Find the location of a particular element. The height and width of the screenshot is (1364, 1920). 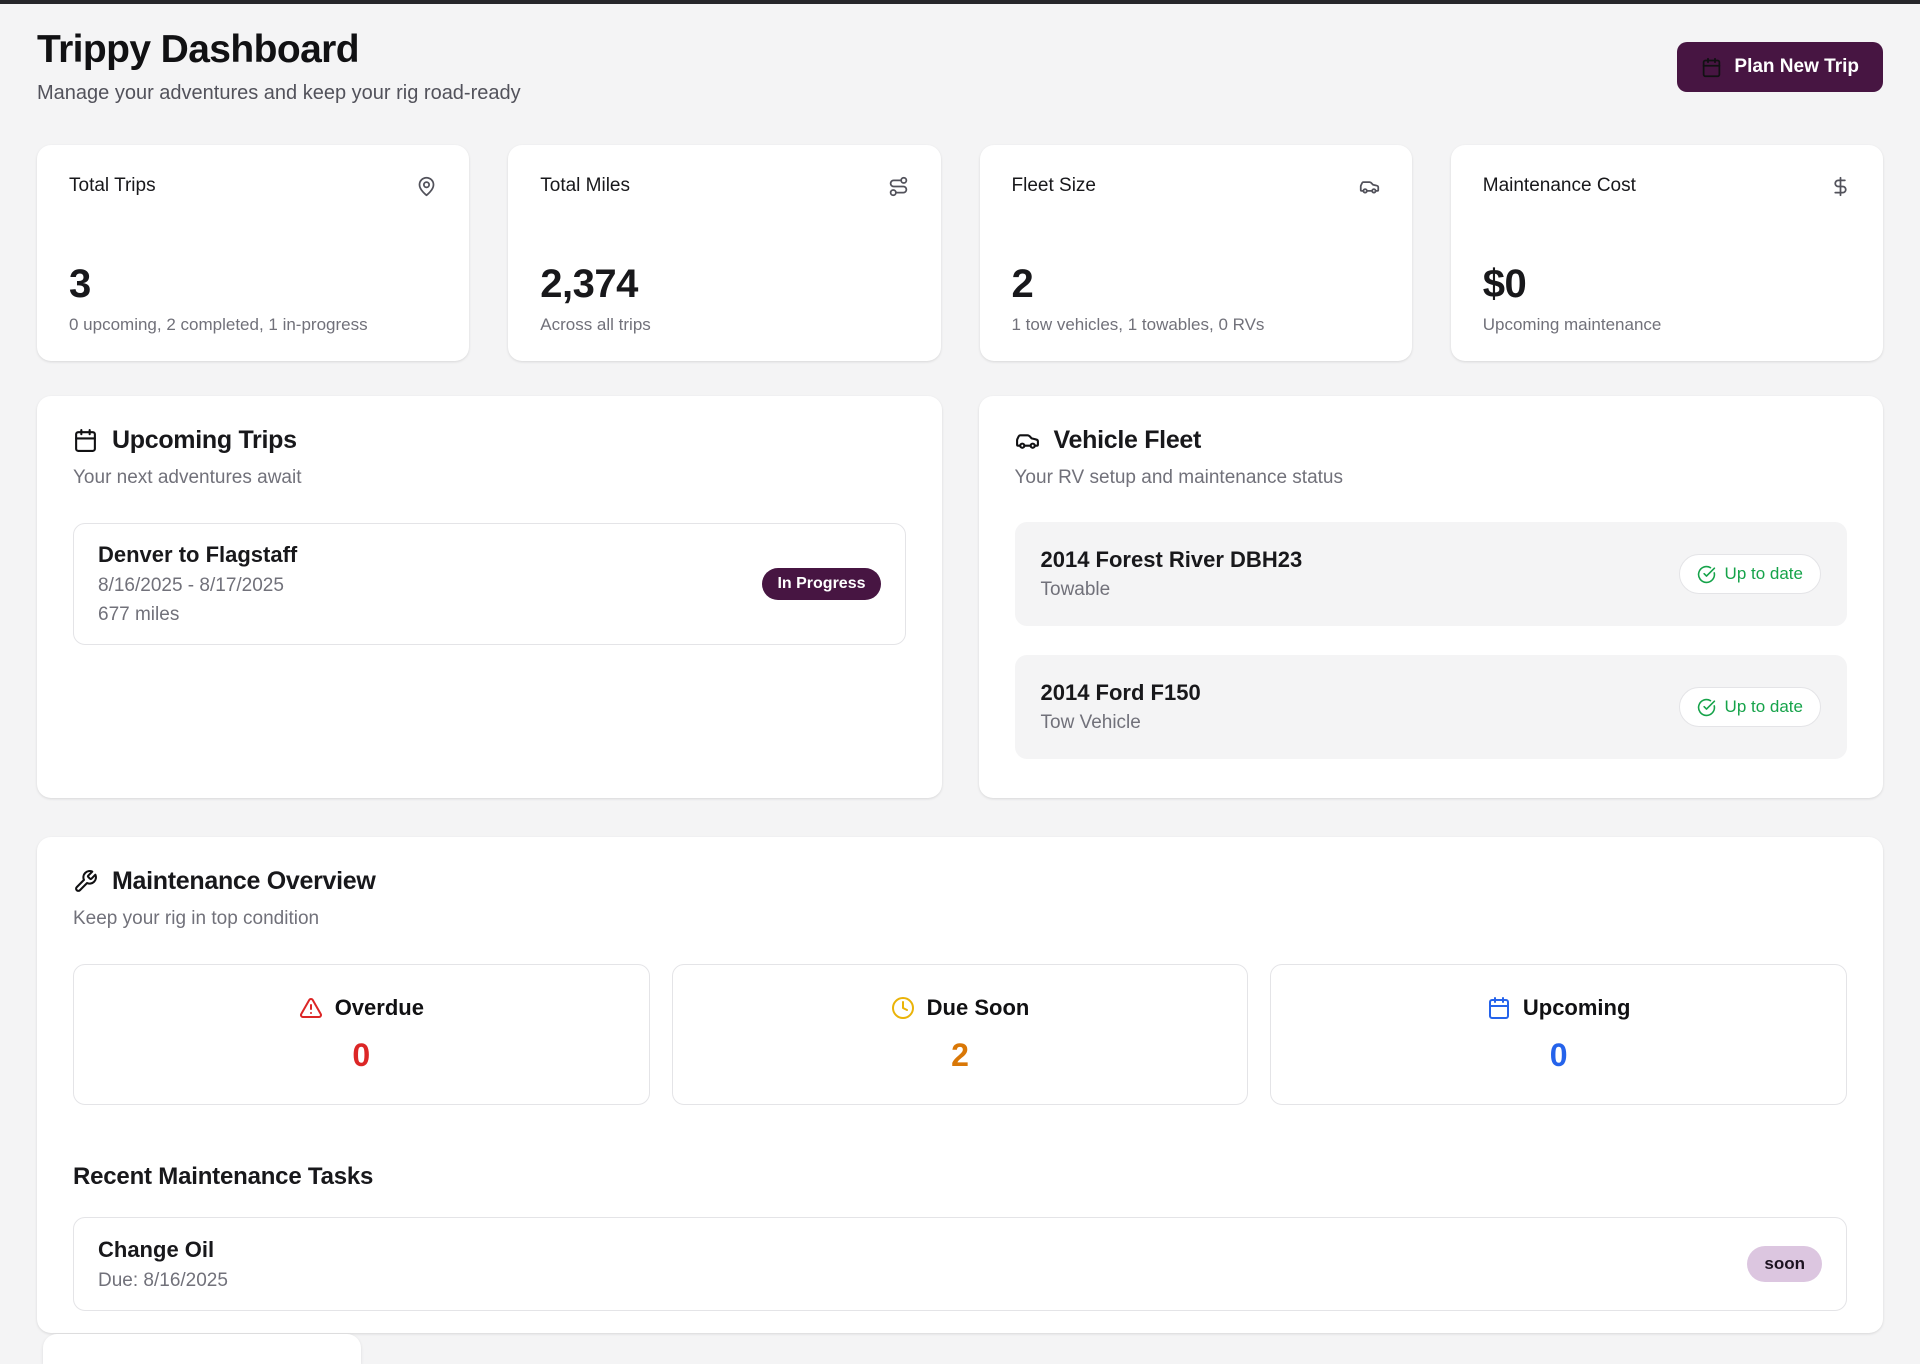

route-icon is located at coordinates (898, 186).